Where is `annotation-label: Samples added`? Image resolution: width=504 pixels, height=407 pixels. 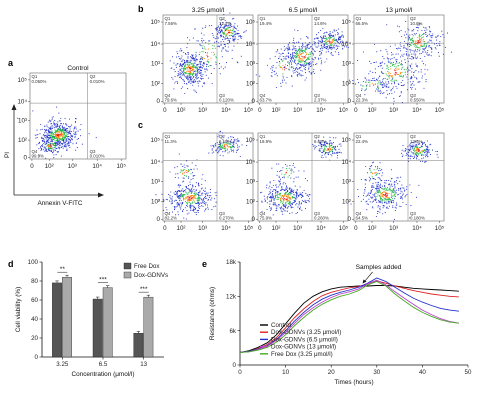 annotation-label: Samples added is located at coordinates (379, 267).